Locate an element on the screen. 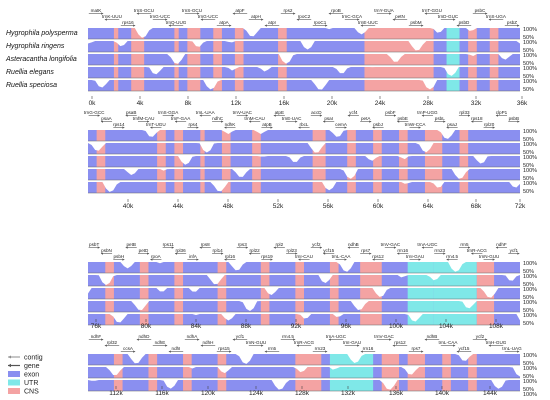  gene-label: trnA-UGC is located at coordinates (427, 244).